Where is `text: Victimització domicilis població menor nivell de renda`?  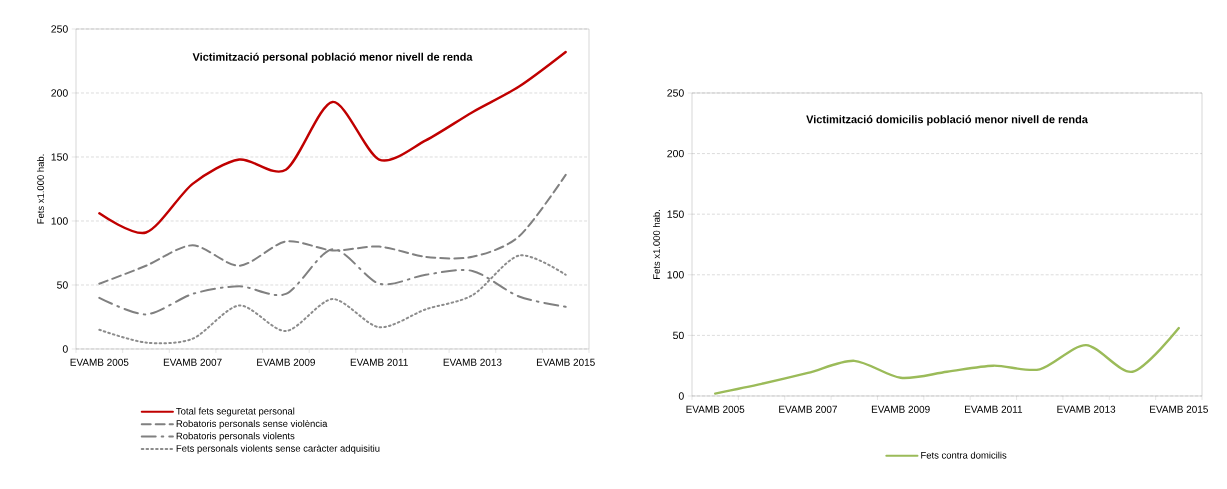 text: Victimització domicilis població menor nivell de renda is located at coordinates (947, 120).